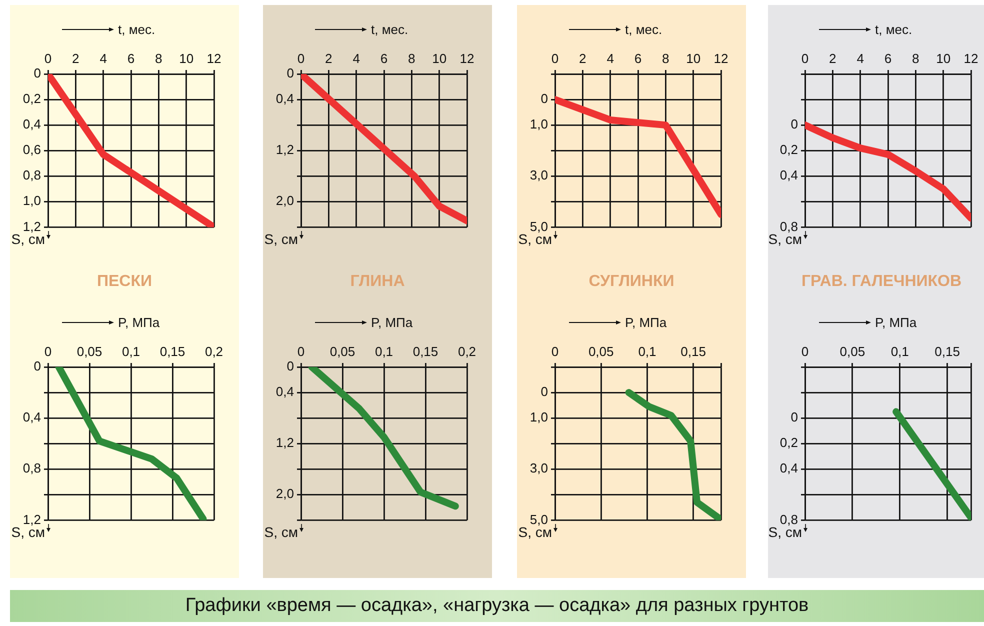 This screenshot has width=984, height=626. What do you see at coordinates (881, 282) in the screenshot?
I see `text: ГРАВ. ГАЛЕЧНИКОВ` at bounding box center [881, 282].